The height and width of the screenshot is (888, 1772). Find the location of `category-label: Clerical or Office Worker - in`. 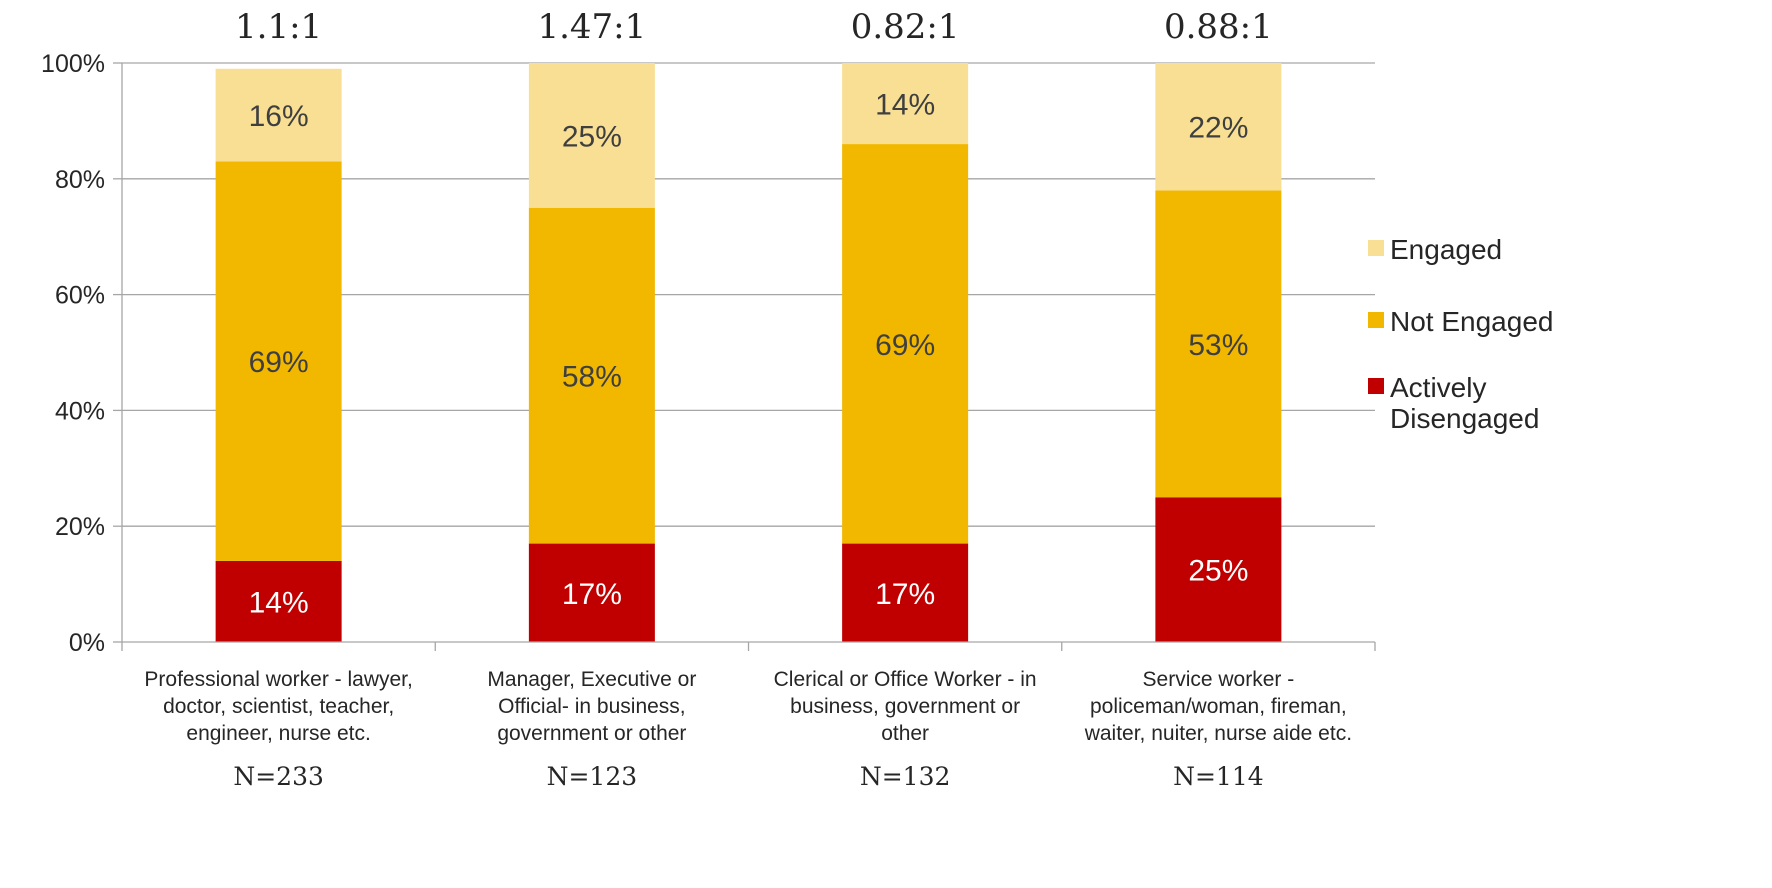

category-label: Clerical or Office Worker - in is located at coordinates (905, 679).